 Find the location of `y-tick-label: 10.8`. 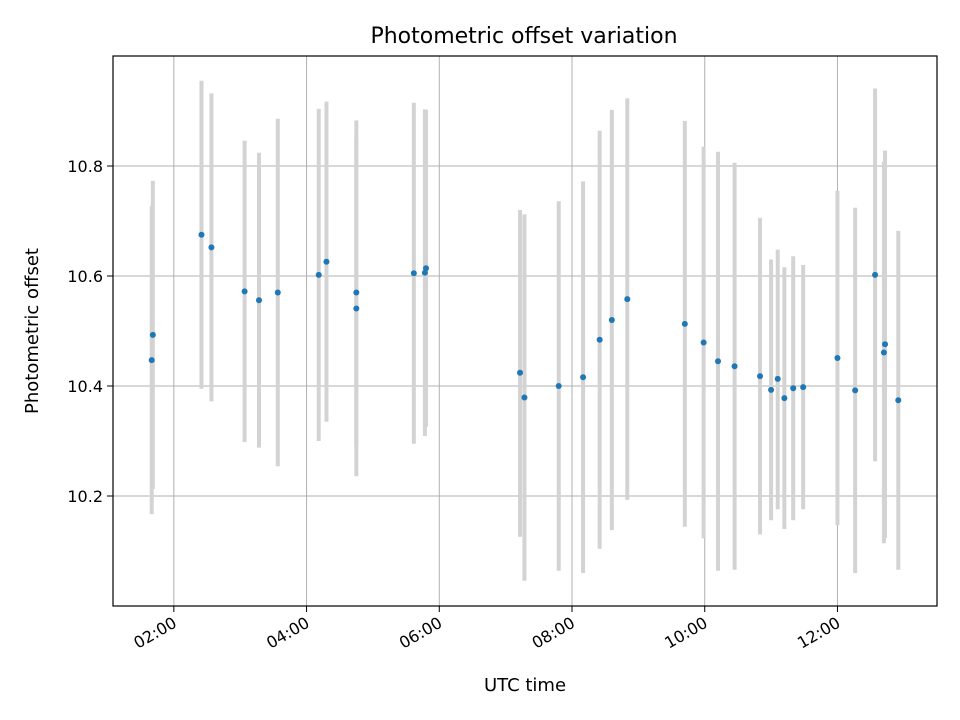

y-tick-label: 10.8 is located at coordinates (85, 166).